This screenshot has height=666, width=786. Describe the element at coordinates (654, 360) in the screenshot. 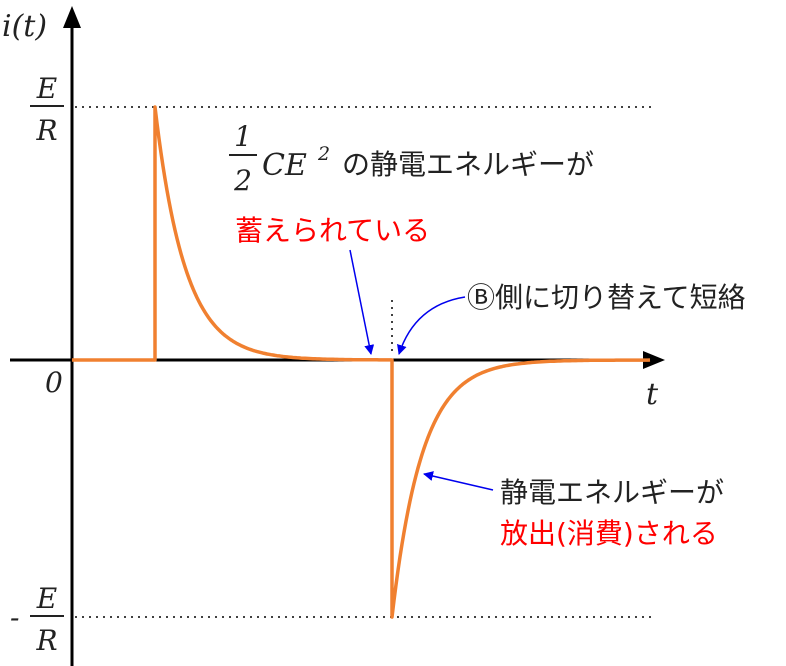

I see `x-axis-arrowhead` at that location.